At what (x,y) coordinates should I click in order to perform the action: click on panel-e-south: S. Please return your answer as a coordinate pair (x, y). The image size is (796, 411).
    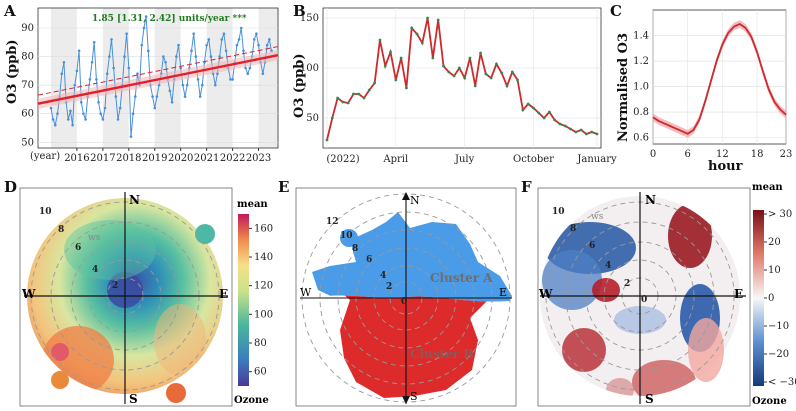
    Looking at the image, I should click on (414, 396).